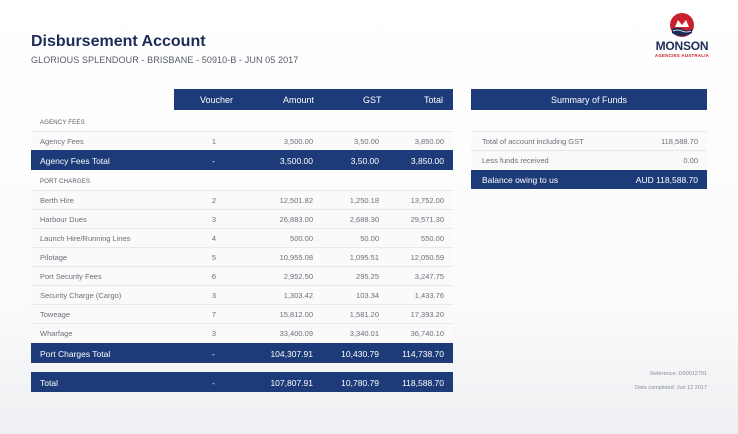 This screenshot has width=738, height=434. Describe the element at coordinates (213, 354) in the screenshot. I see `port-total-voucher: -` at that location.